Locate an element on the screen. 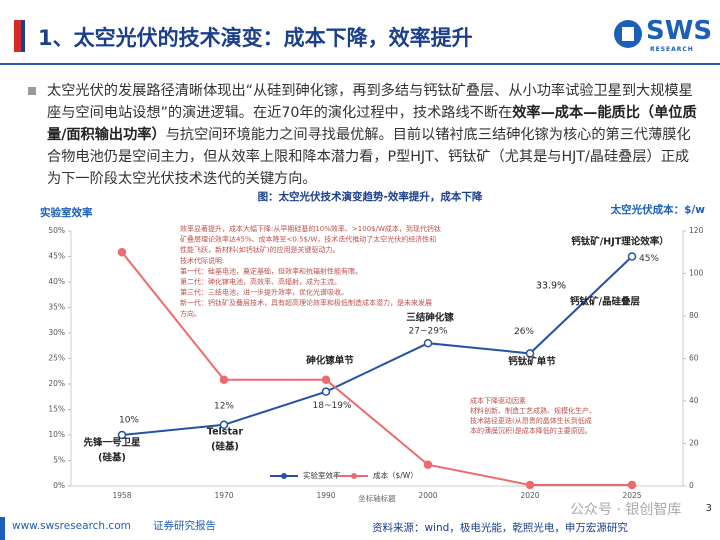  note-text: 技术路径更迭(从昂贵的晶体生长到低成 is located at coordinates (531, 420).